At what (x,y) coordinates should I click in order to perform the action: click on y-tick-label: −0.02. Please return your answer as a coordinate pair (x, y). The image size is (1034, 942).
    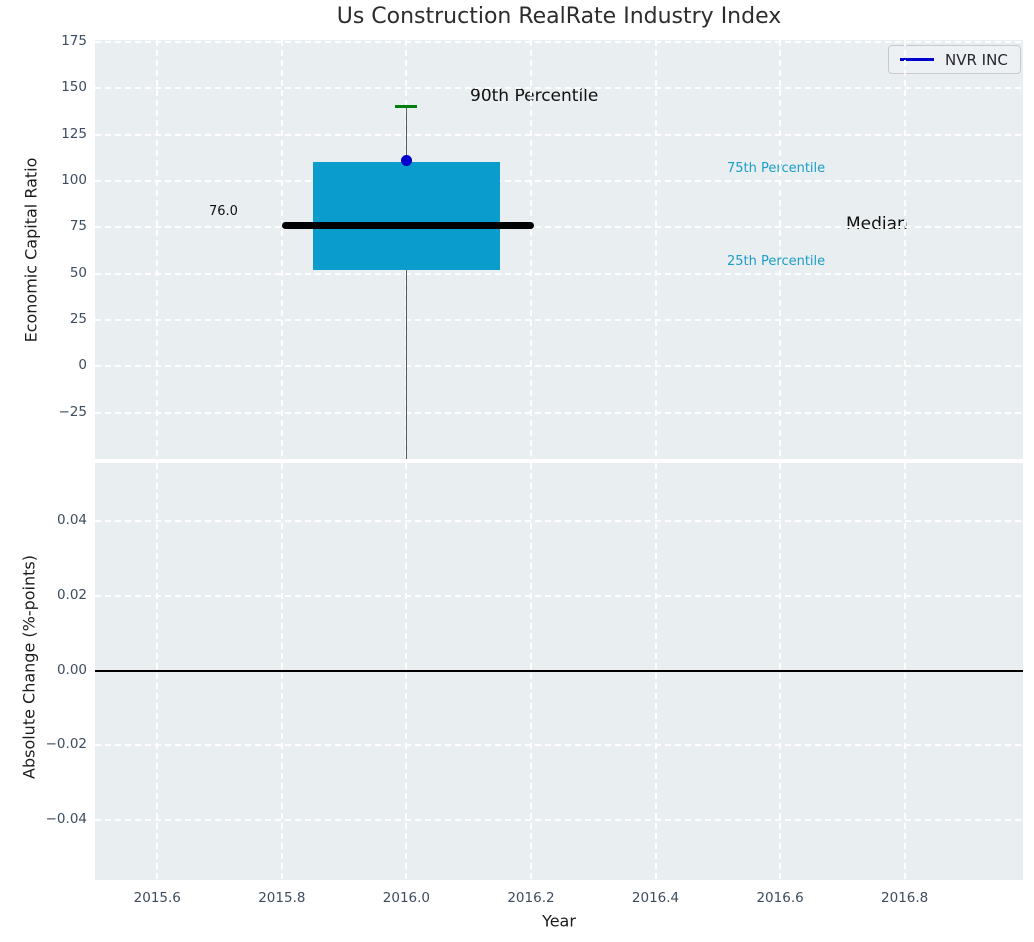
    Looking at the image, I should click on (66, 744).